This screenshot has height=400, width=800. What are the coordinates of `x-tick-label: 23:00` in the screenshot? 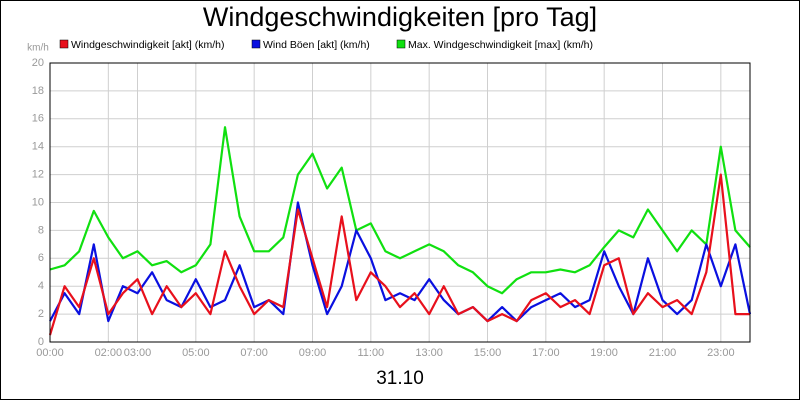 It's located at (721, 353).